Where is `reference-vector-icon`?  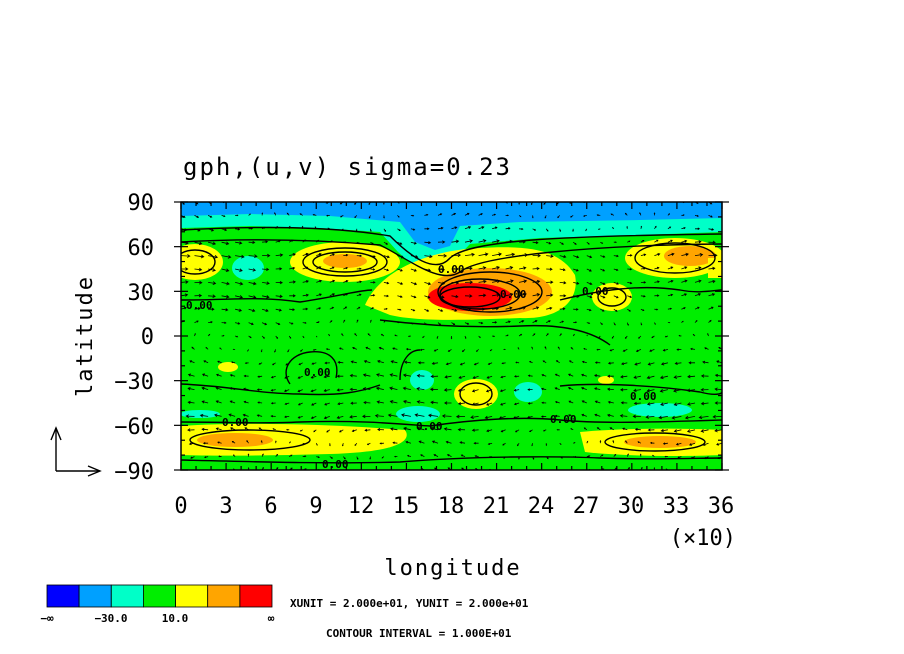
reference-vector-icon is located at coordinates (76, 451).